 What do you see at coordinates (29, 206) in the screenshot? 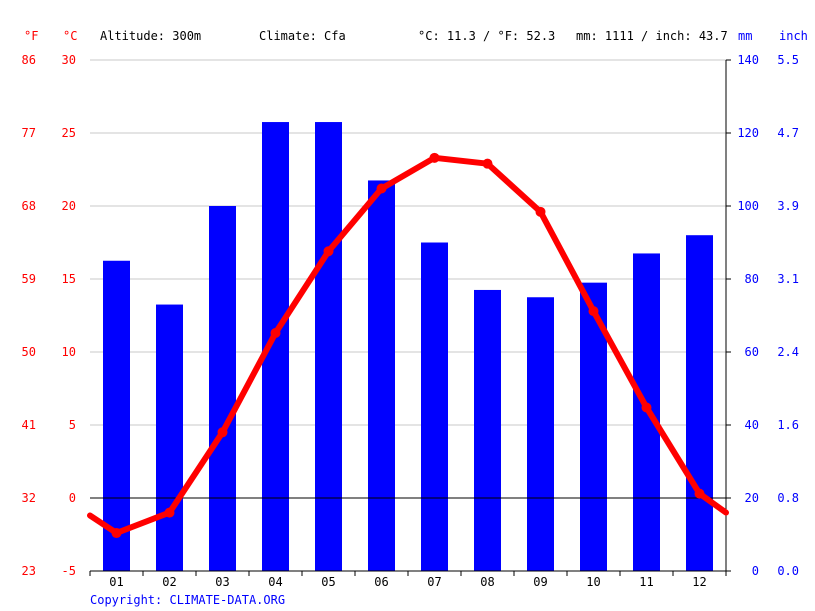
I see `fahrenheit-tick-label: 68` at bounding box center [29, 206].